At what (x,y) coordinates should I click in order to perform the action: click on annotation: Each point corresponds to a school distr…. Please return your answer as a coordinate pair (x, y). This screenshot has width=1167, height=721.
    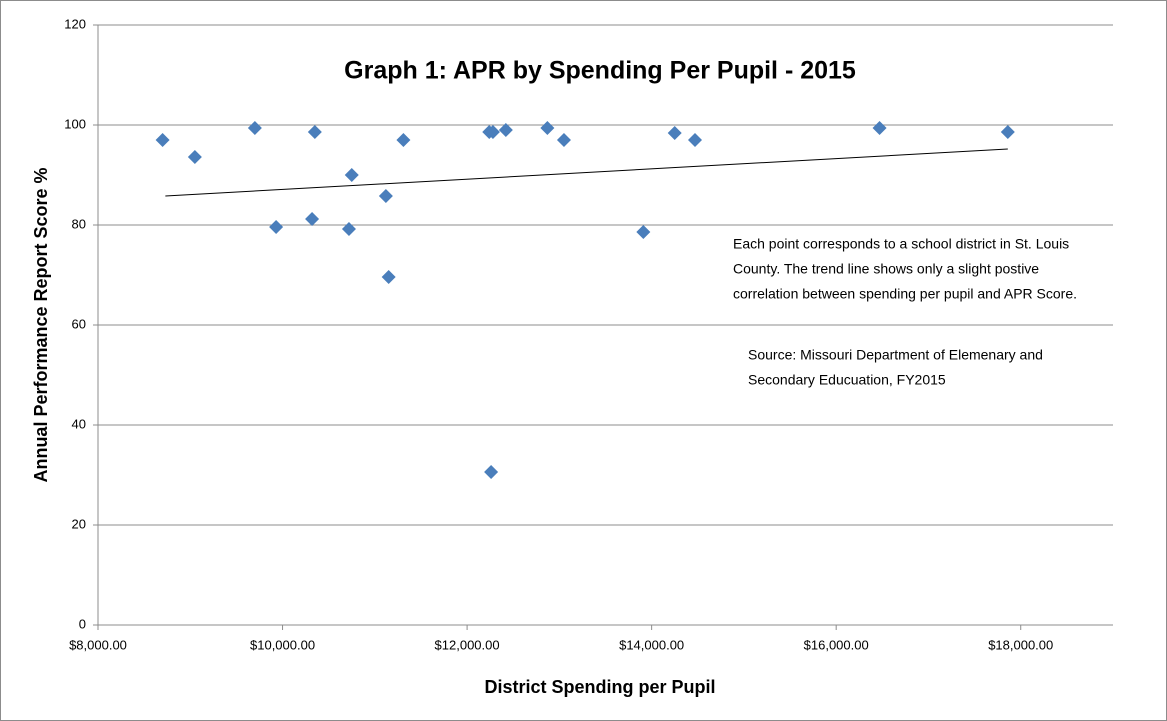
    Looking at the image, I should click on (901, 244).